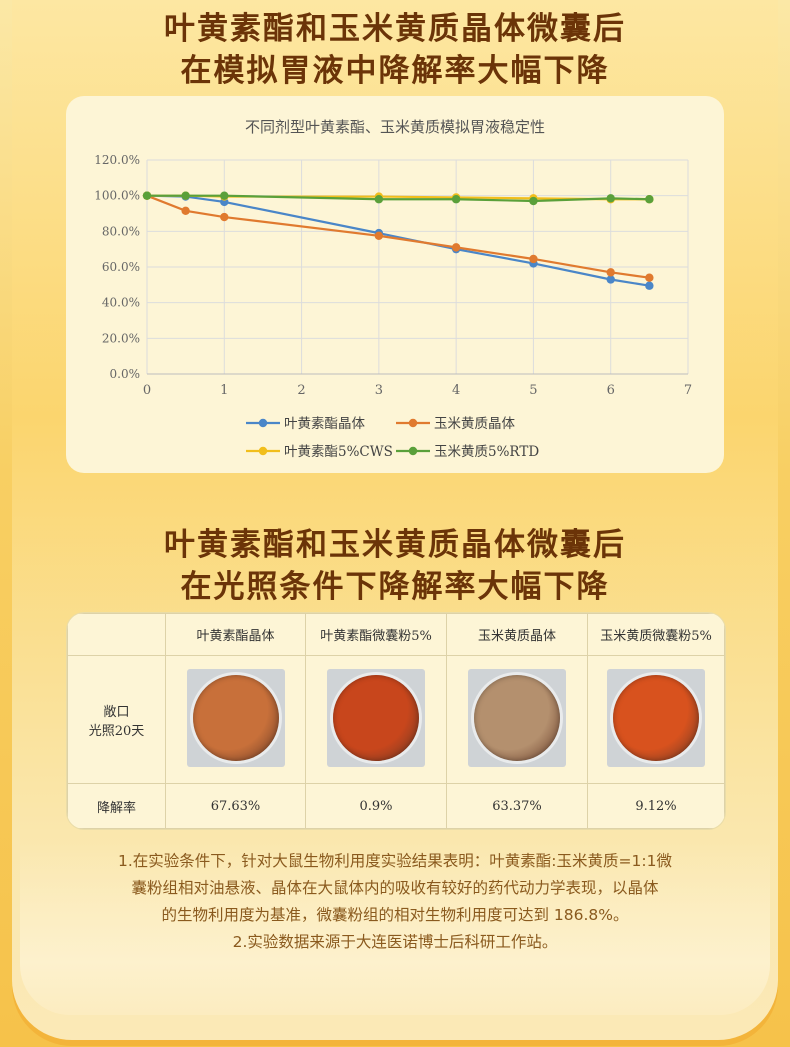 The height and width of the screenshot is (1047, 790). I want to click on y-tick-label: 40.0%, so click(121, 303).